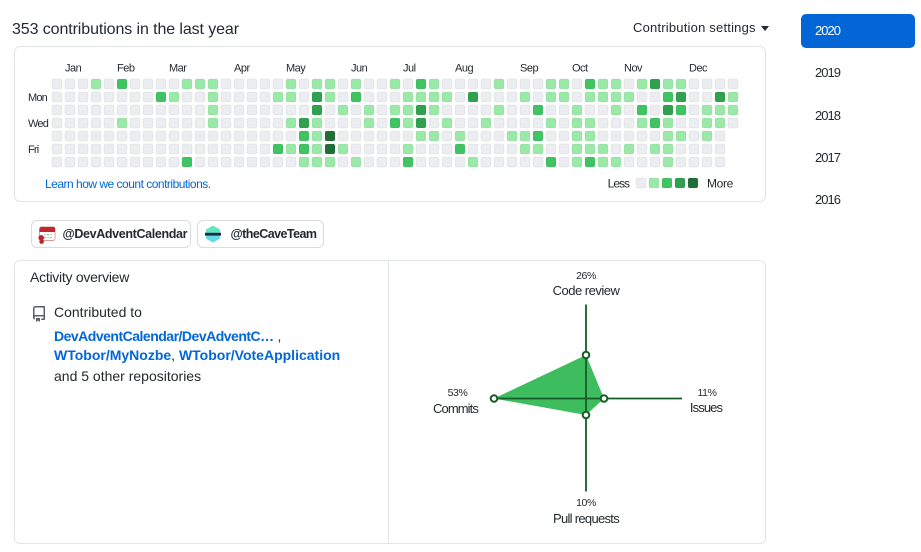 The image size is (921, 552). I want to click on svg-text: Code review, so click(587, 290).